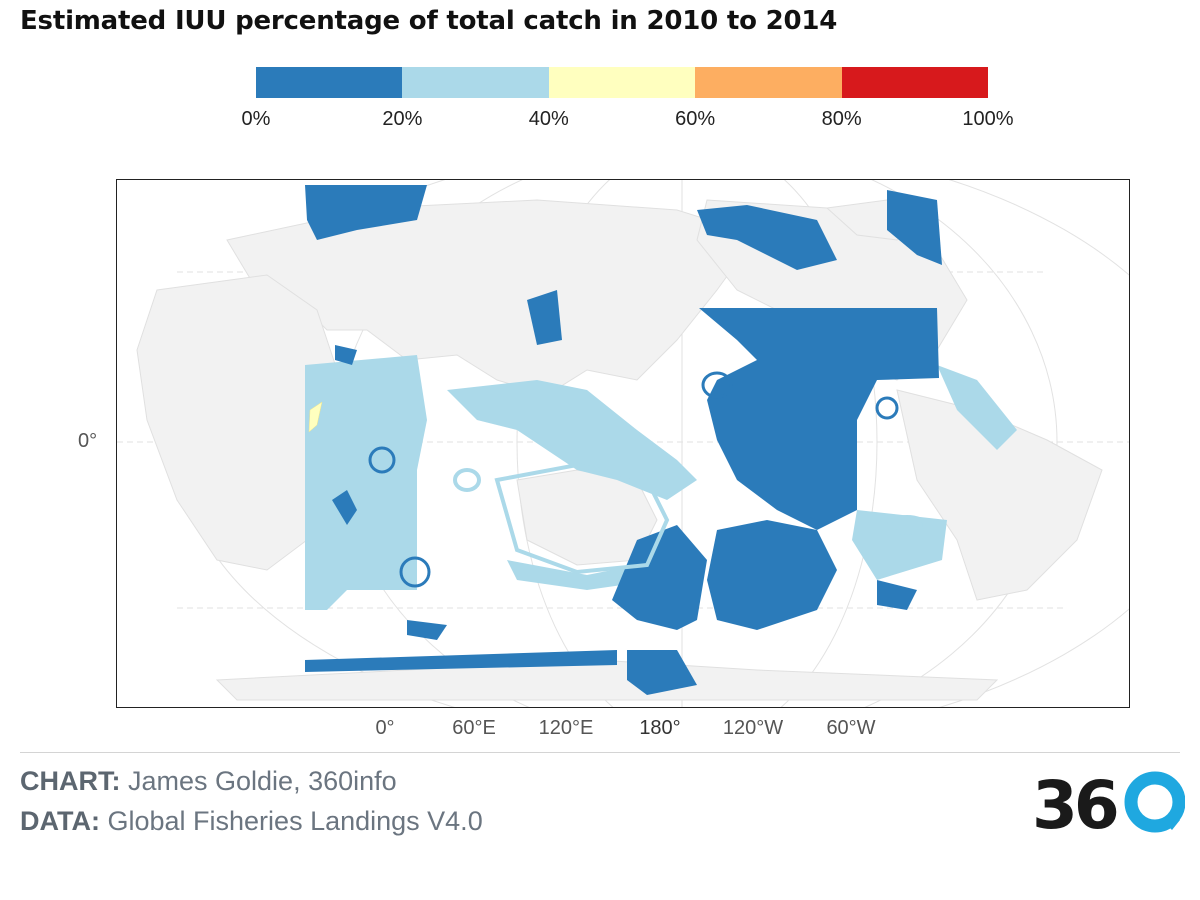  I want to click on svg-text: 36, so click(1074, 802).